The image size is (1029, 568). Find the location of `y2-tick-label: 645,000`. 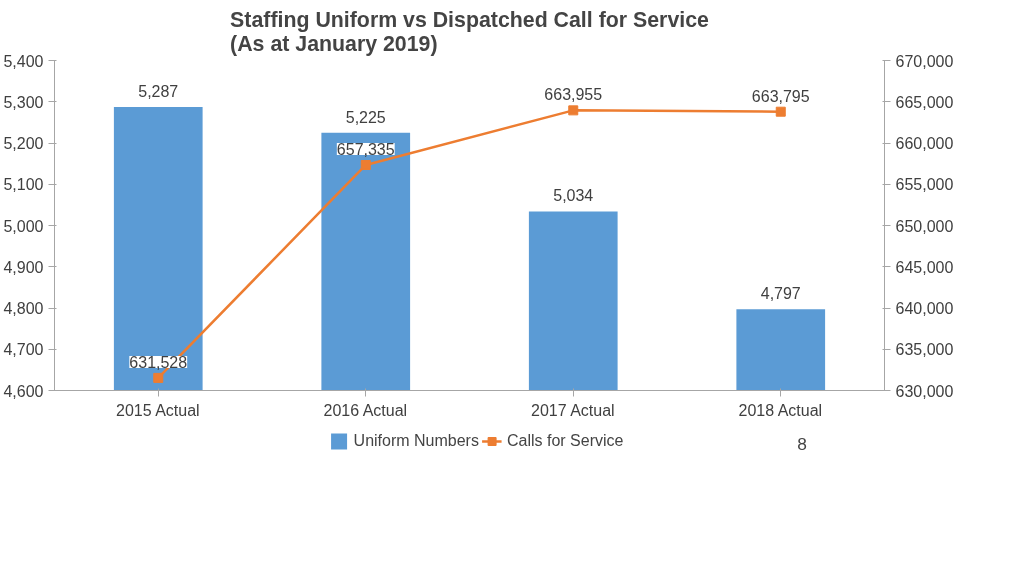

y2-tick-label: 645,000 is located at coordinates (924, 267).